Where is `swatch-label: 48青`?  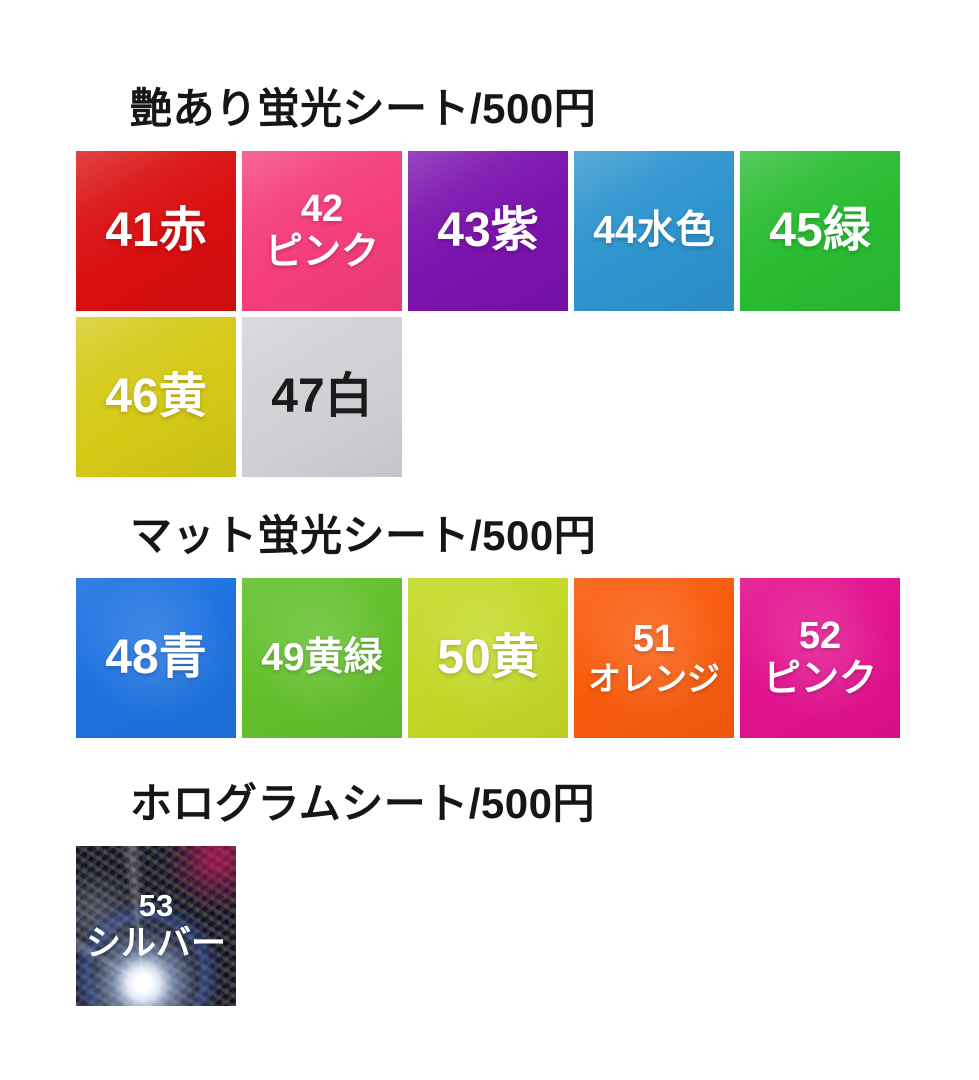 swatch-label: 48青 is located at coordinates (156, 658).